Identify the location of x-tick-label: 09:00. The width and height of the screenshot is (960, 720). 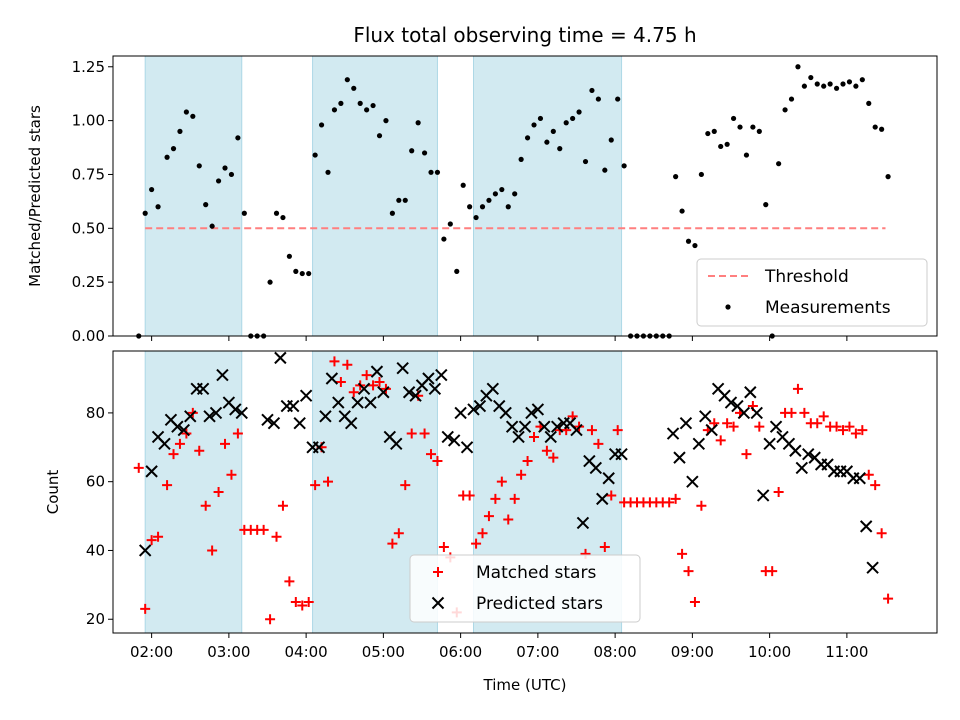
(692, 652).